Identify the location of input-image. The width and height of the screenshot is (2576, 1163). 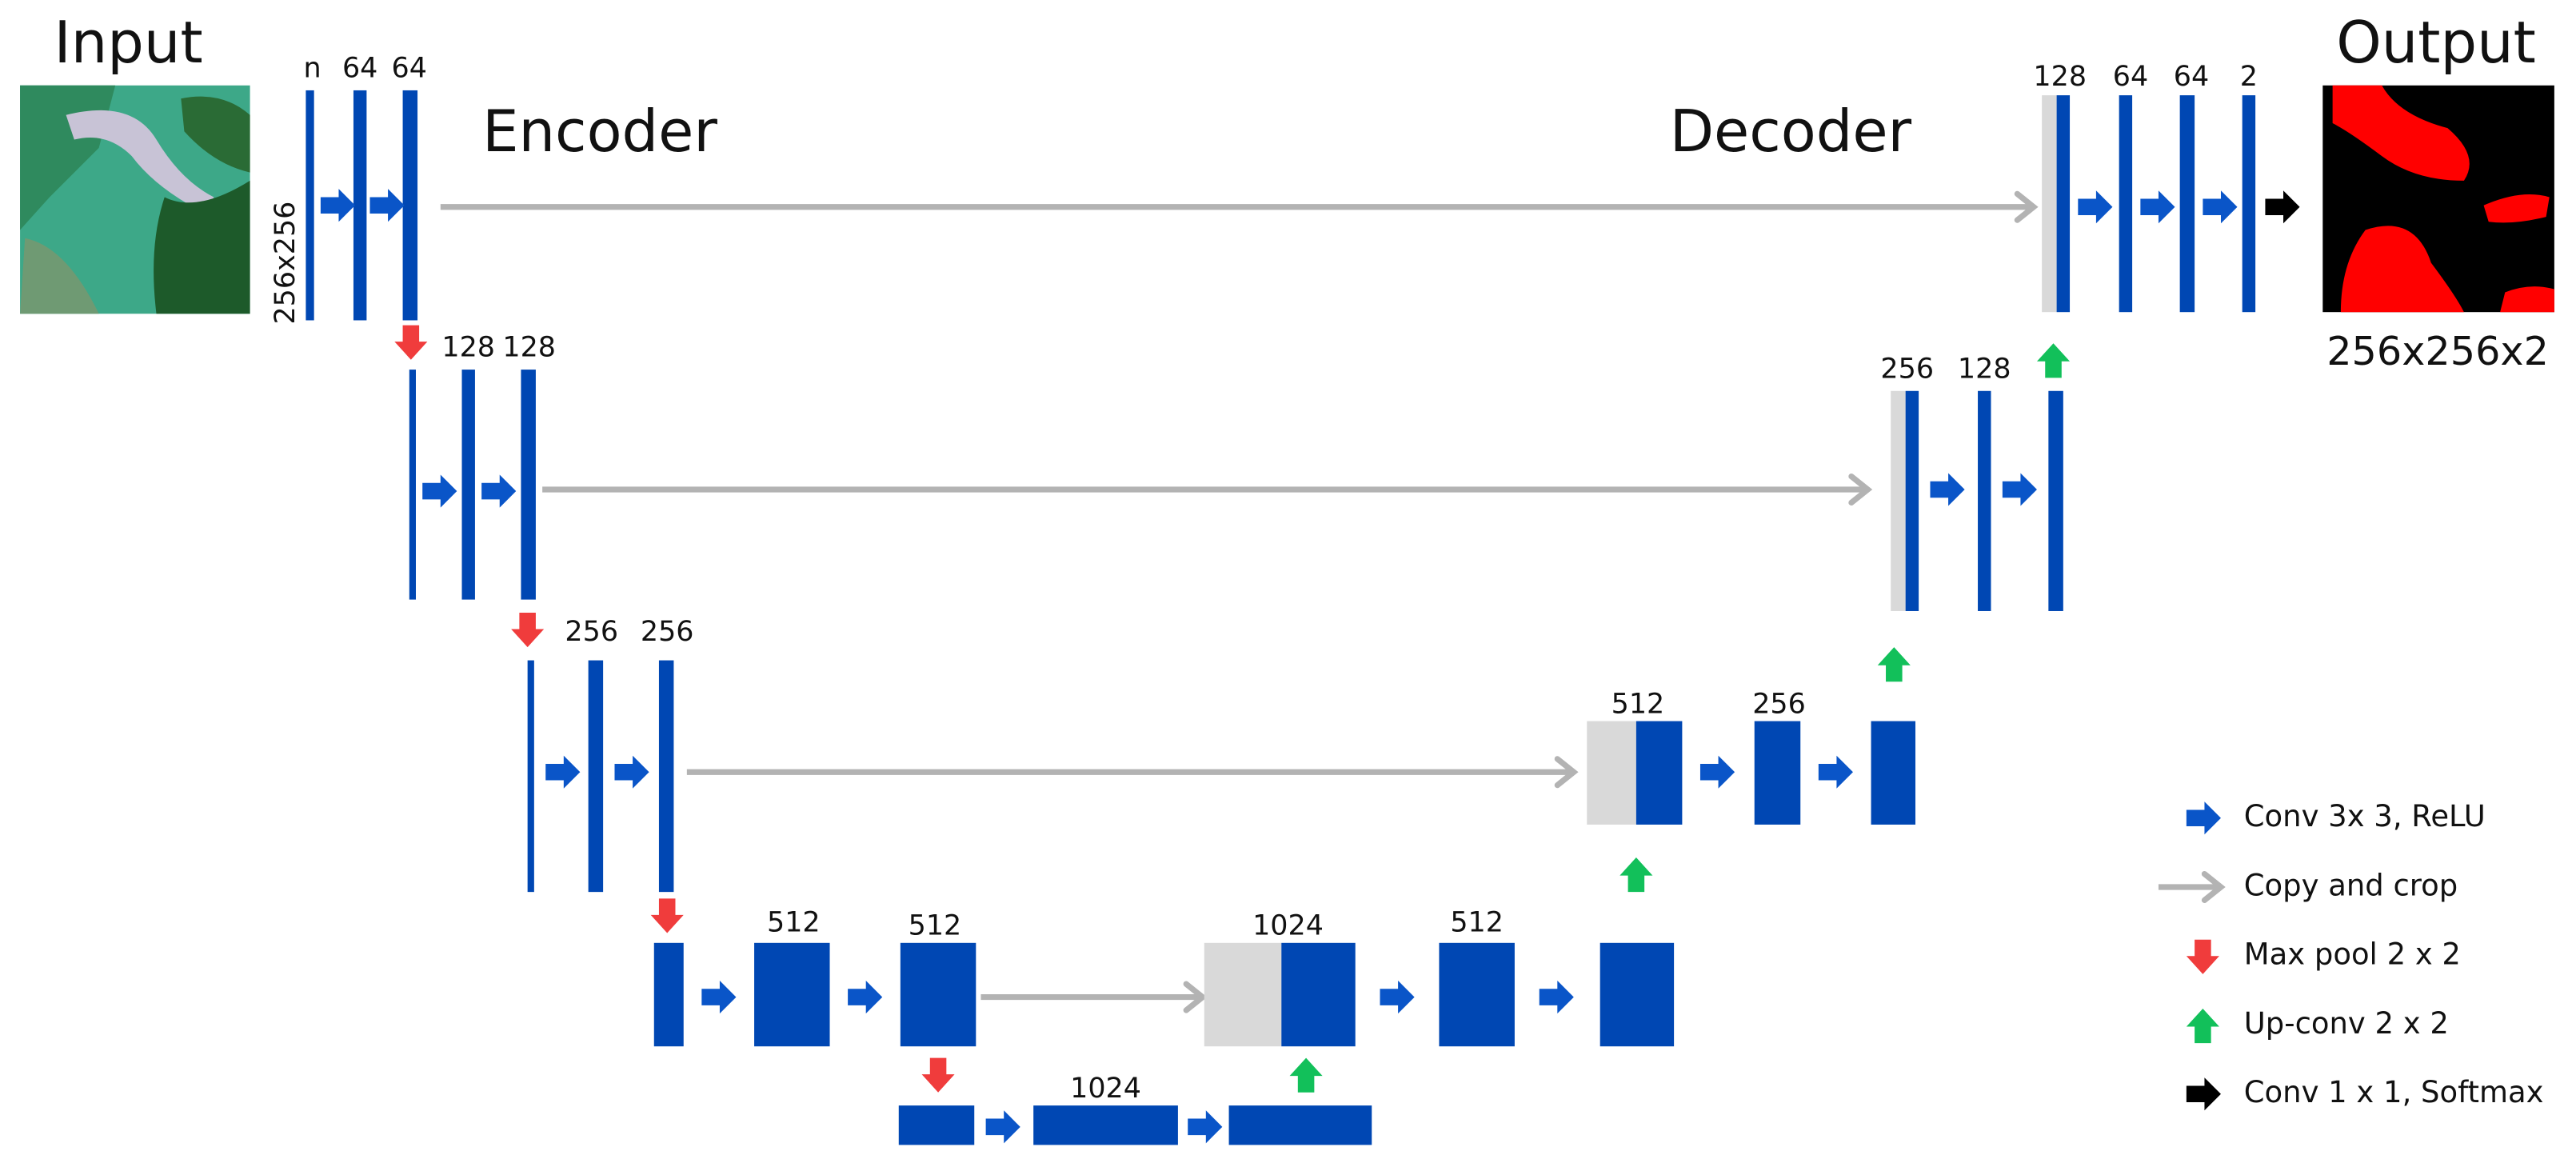
(135, 199).